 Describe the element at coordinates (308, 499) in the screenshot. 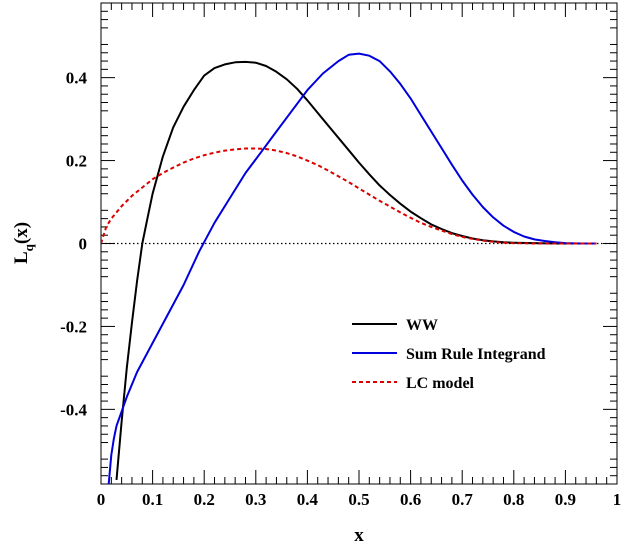

I see `x-tick-label: 0.4` at that location.